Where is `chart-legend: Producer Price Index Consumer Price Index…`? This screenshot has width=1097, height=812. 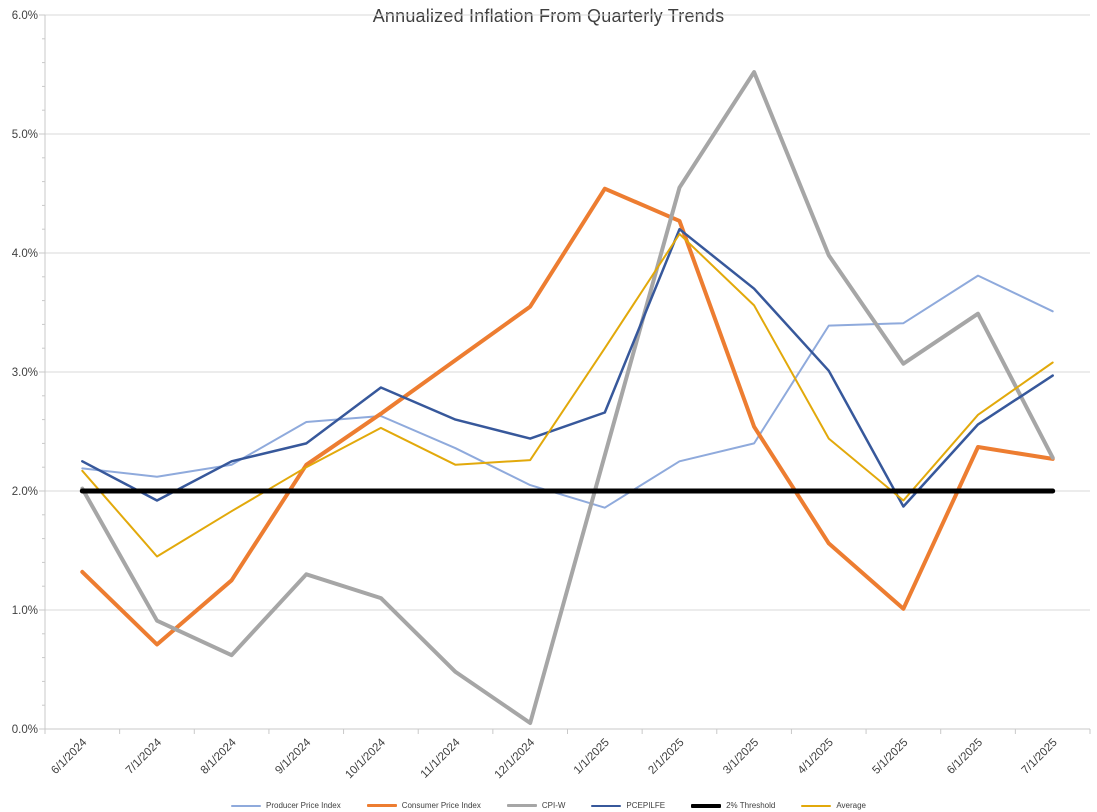
chart-legend: Producer Price Index Consumer Price Index… is located at coordinates (548, 805).